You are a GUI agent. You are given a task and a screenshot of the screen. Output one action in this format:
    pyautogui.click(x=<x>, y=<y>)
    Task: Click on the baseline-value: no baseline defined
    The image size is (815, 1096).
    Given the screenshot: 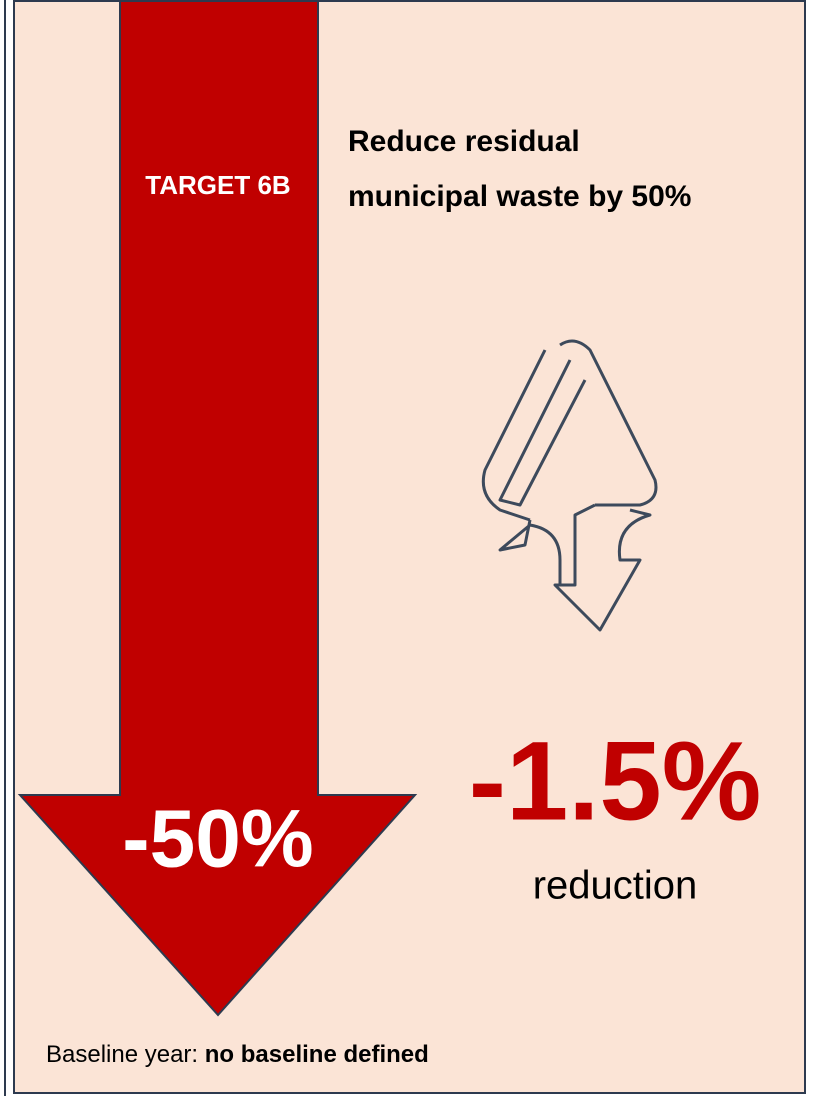 What is the action you would take?
    pyautogui.click(x=317, y=1054)
    